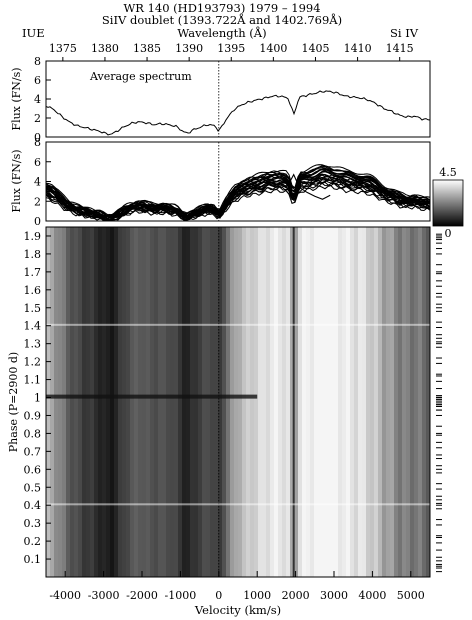 The height and width of the screenshot is (620, 472). Describe the element at coordinates (37, 80) in the screenshot. I see `average-panel-ytick-label: 6` at that location.